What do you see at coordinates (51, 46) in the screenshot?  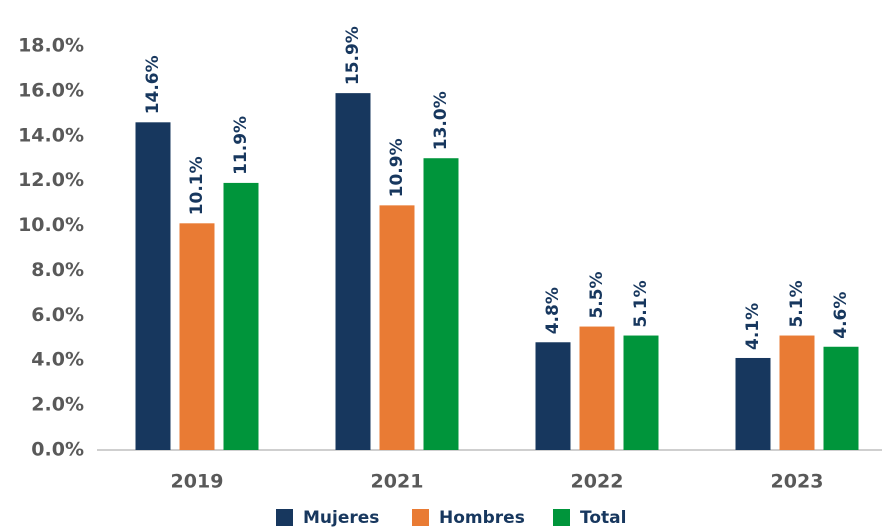 I see `y-tick-label: 18.0%` at bounding box center [51, 46].